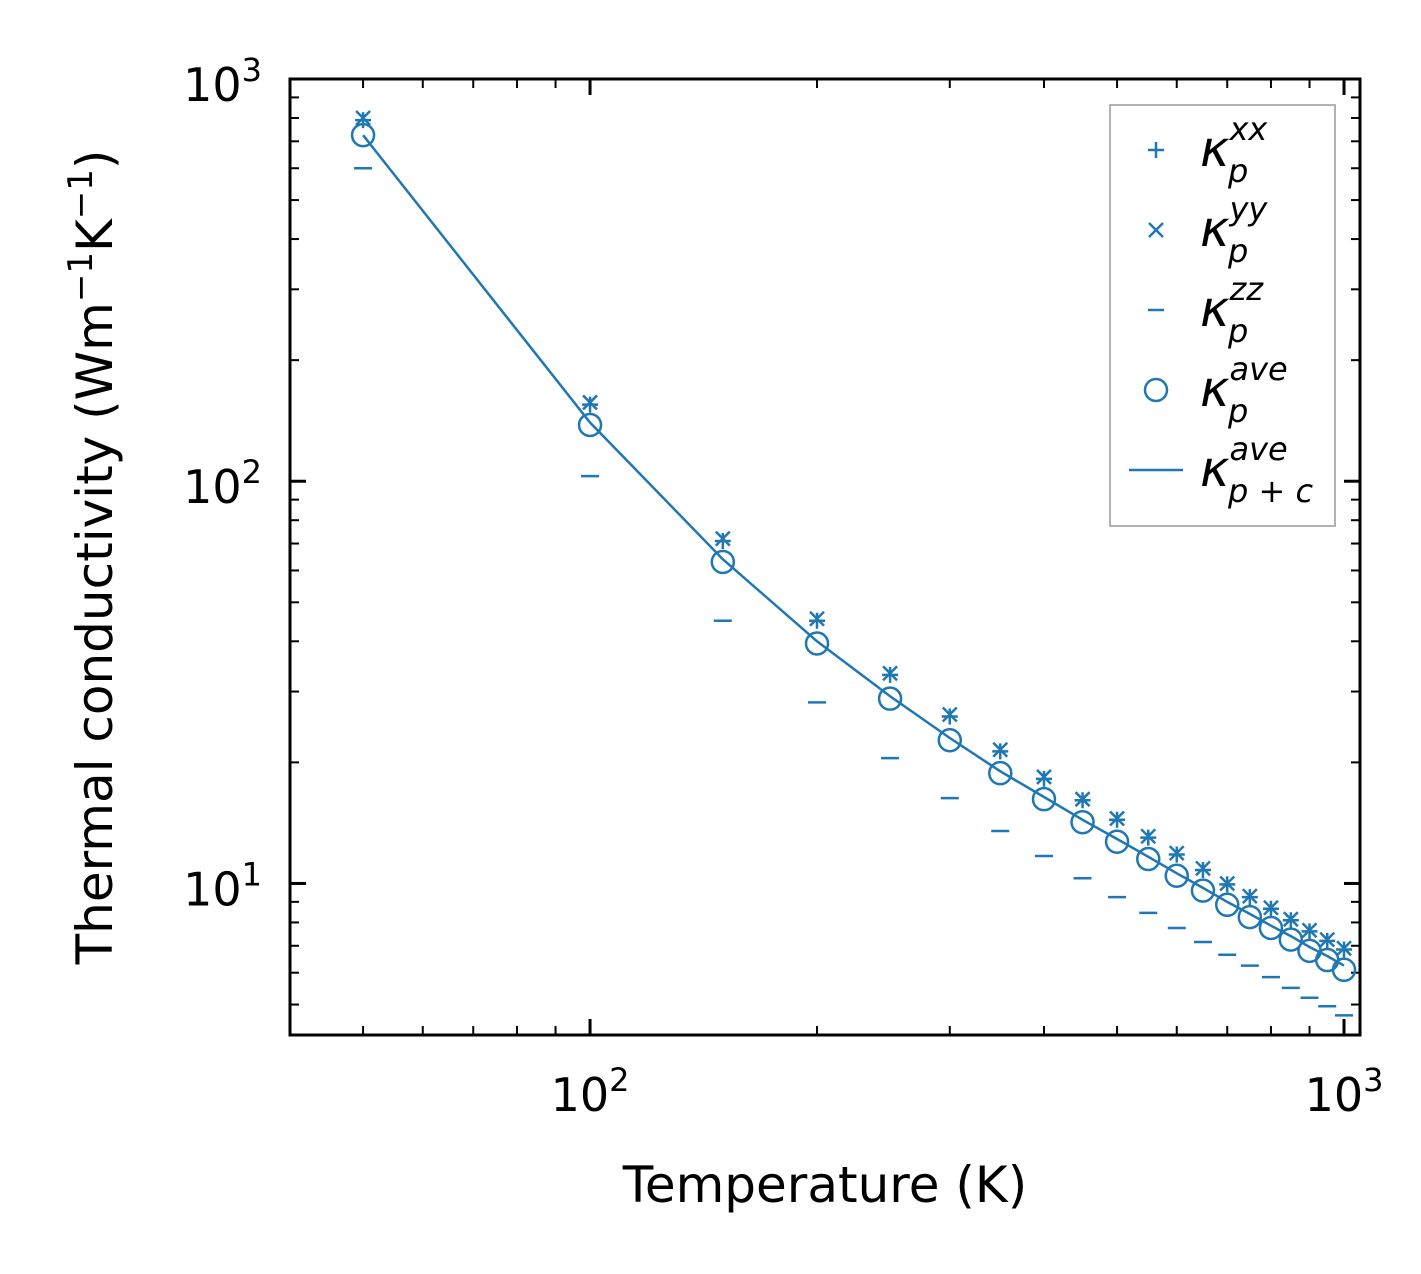 Image resolution: width=1421 pixels, height=1274 pixels. I want to click on legend-entry: κxx p, so click(1208, 150).